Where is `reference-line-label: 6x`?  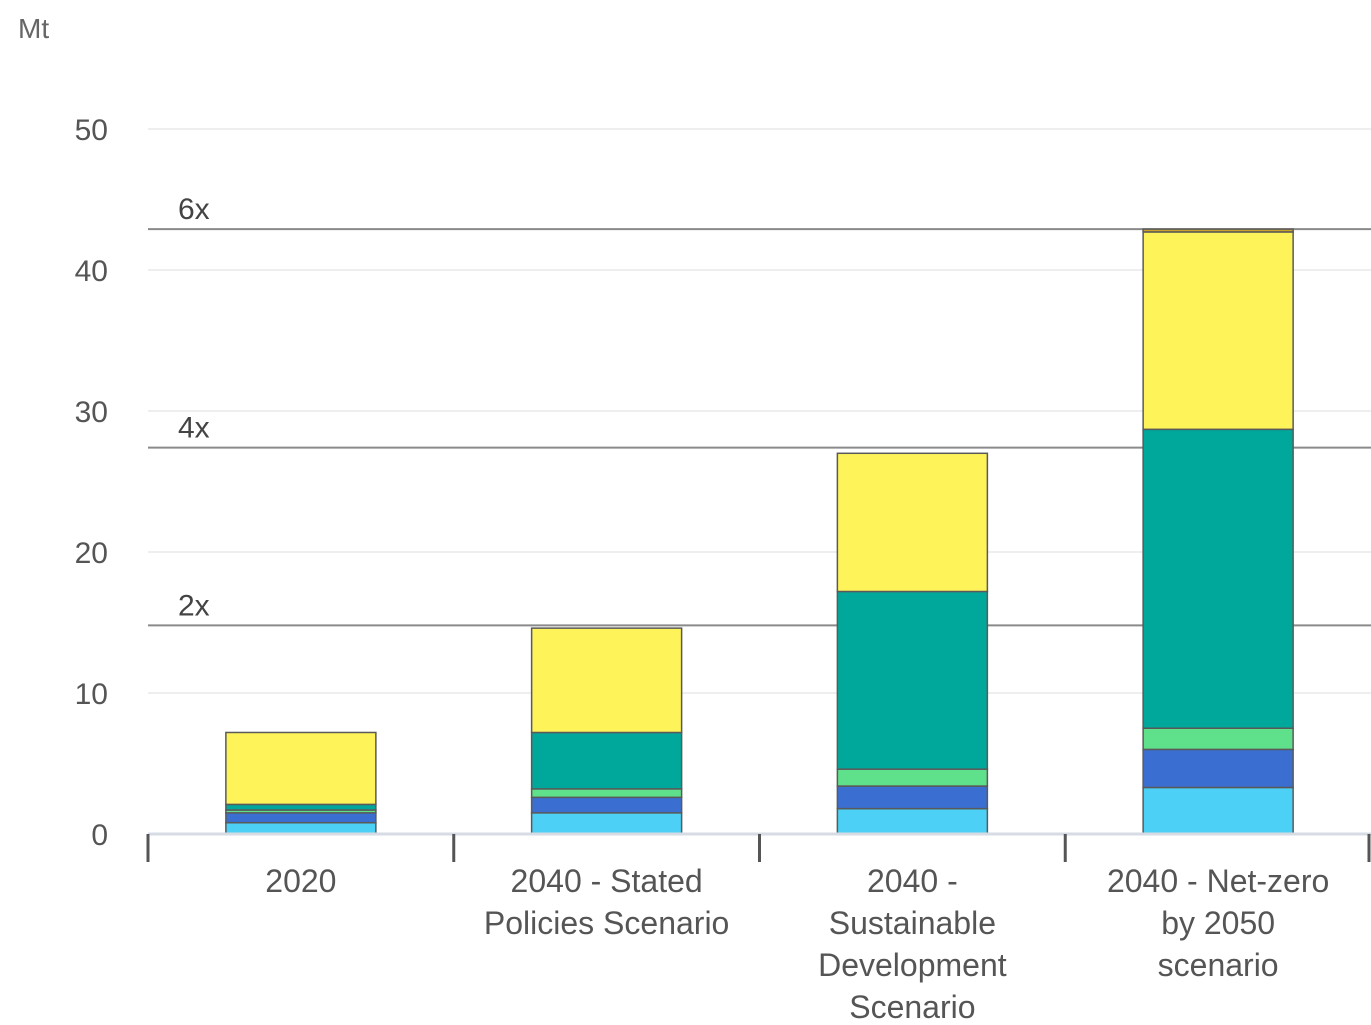
reference-line-label: 6x is located at coordinates (194, 209).